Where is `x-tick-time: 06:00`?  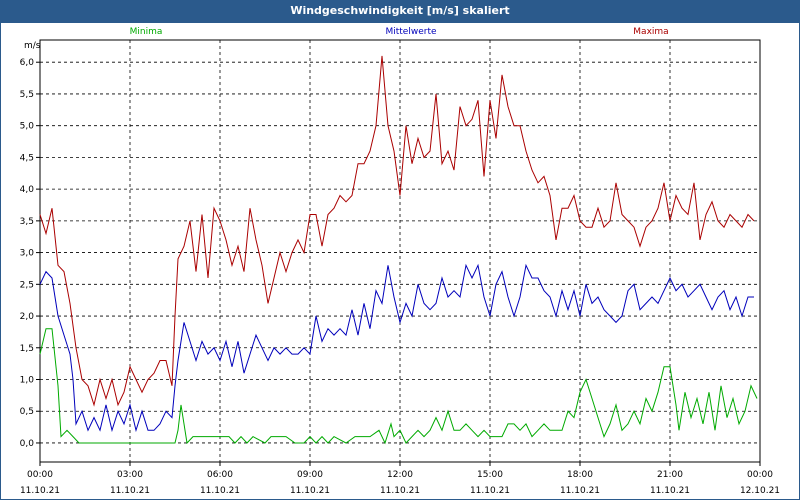 x-tick-time: 06:00 is located at coordinates (220, 475).